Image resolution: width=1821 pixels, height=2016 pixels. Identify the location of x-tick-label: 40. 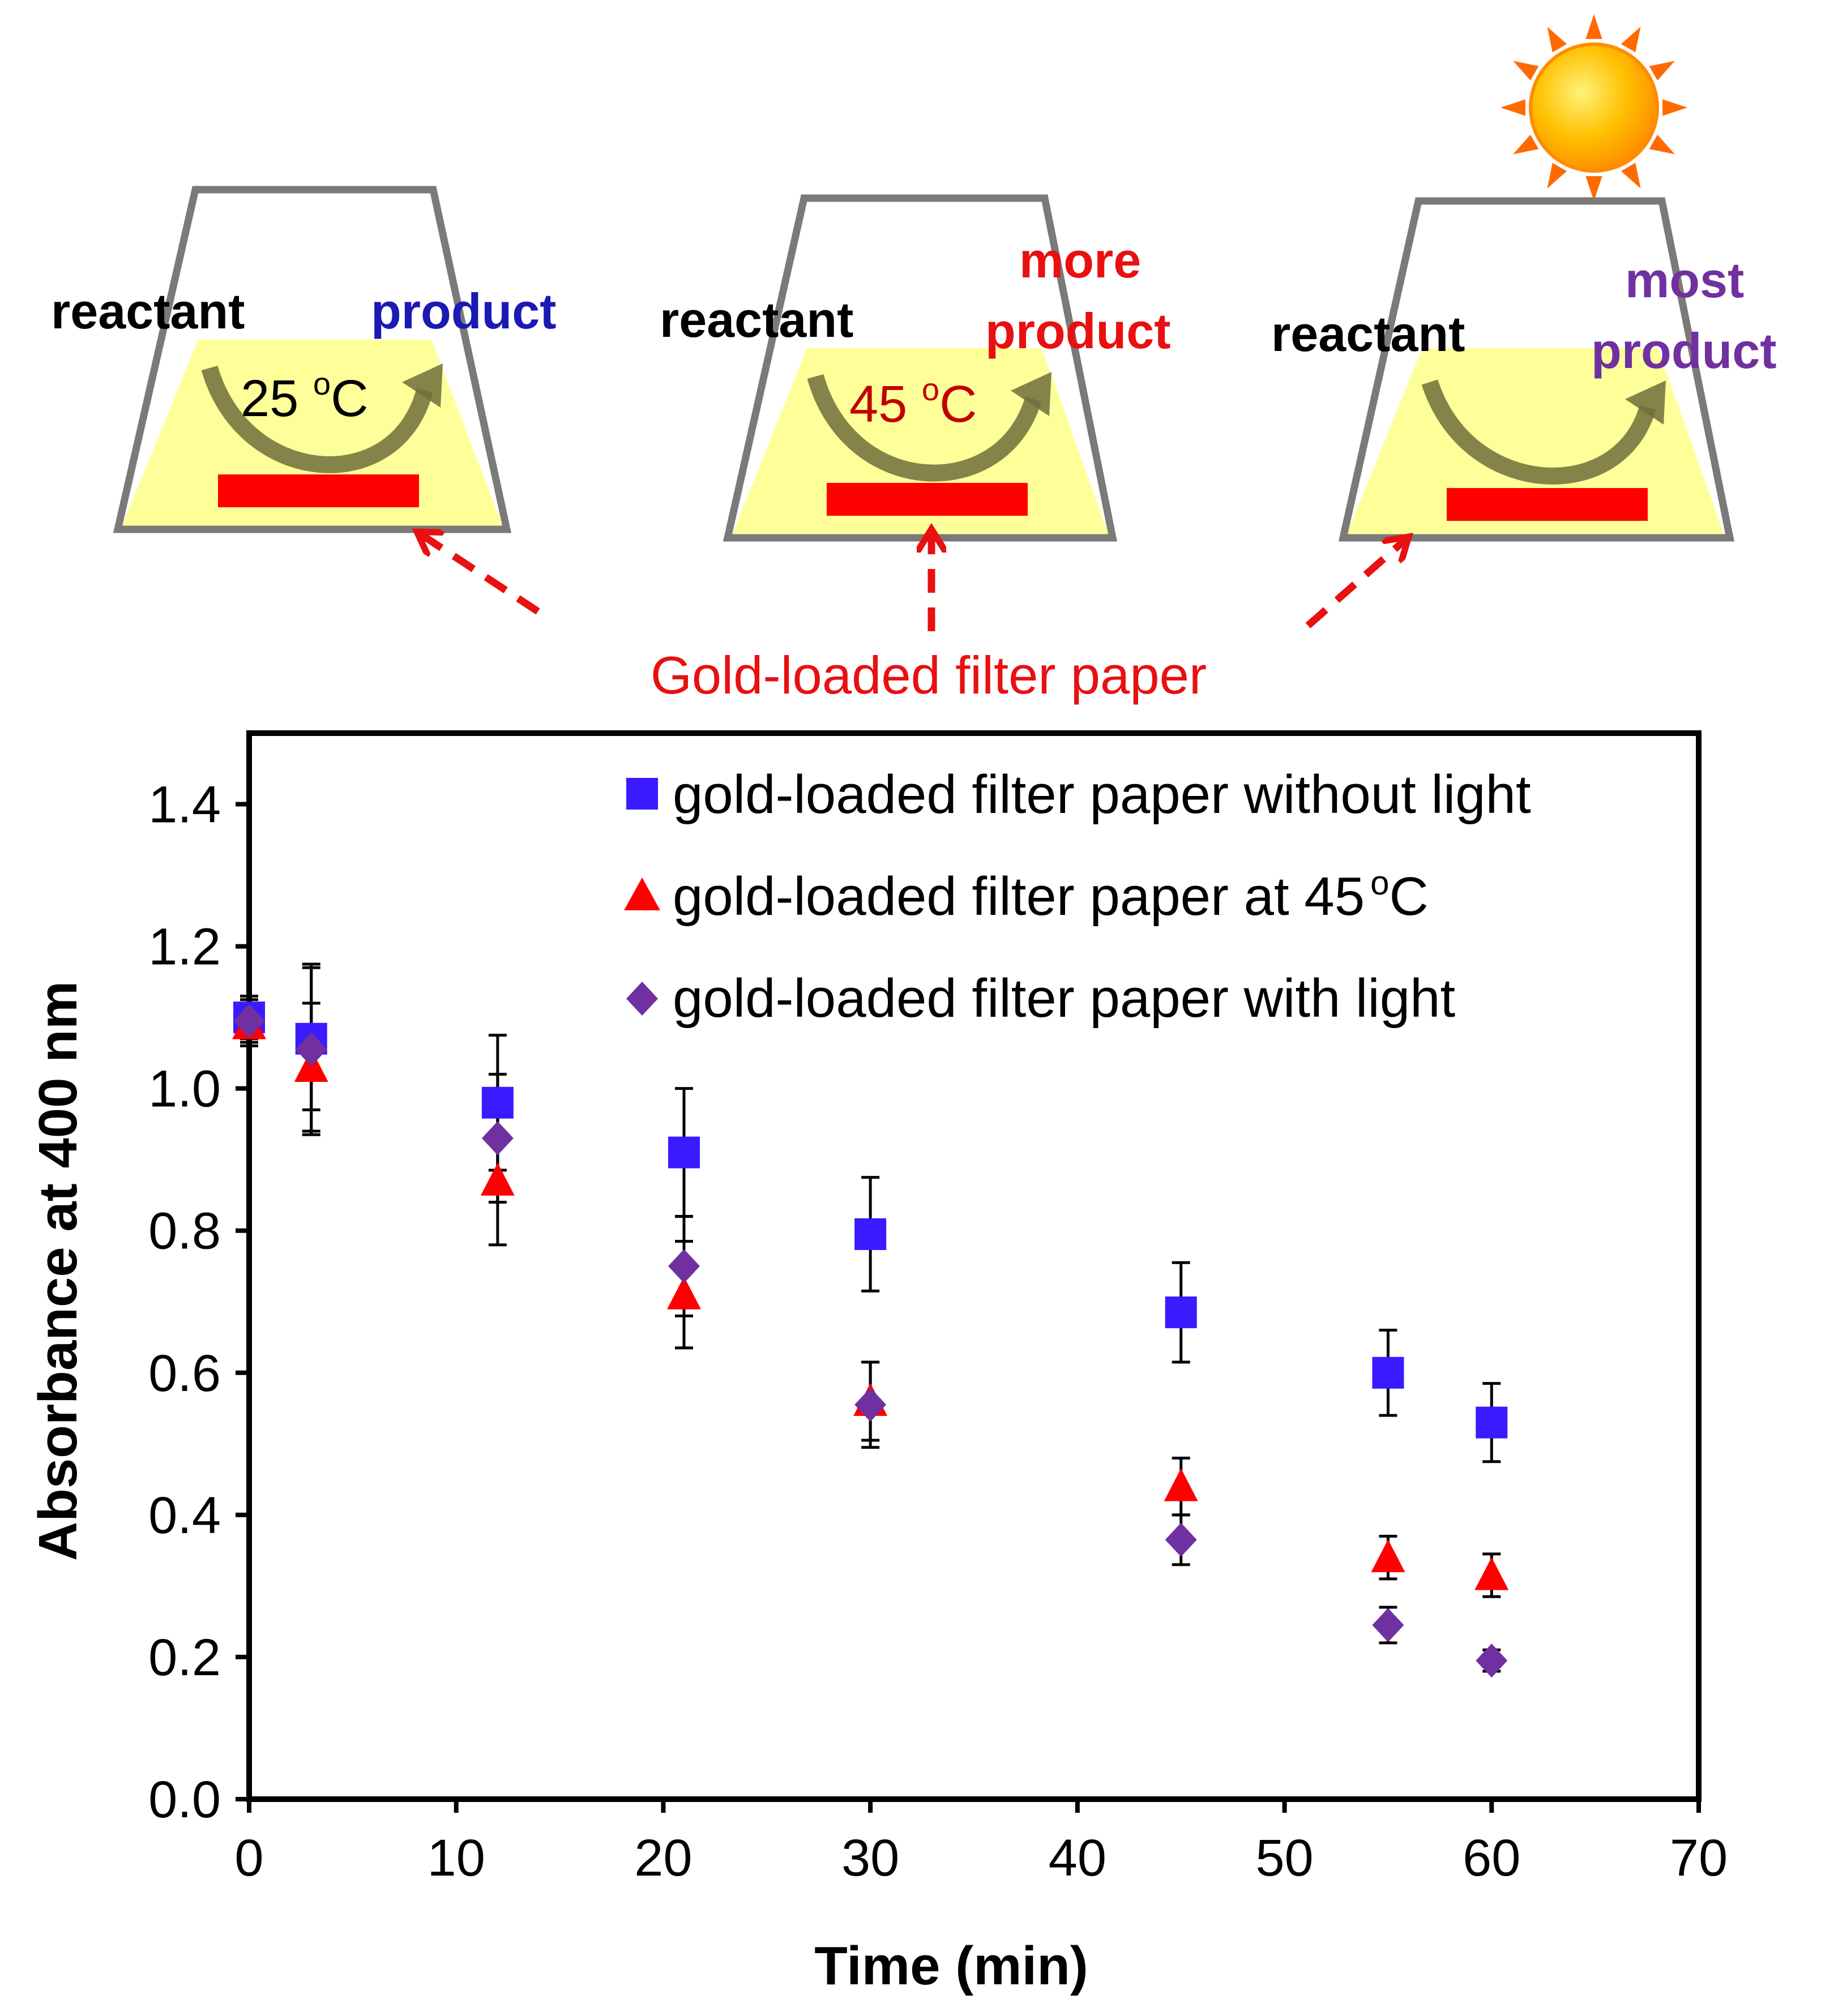
(1077, 1858).